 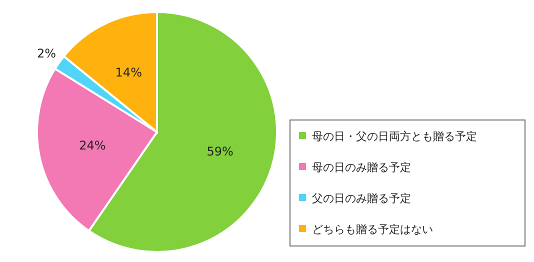 What do you see at coordinates (394, 136) in the screenshot?
I see `legend-label: 母の日・父の日両方とも贈る予定` at bounding box center [394, 136].